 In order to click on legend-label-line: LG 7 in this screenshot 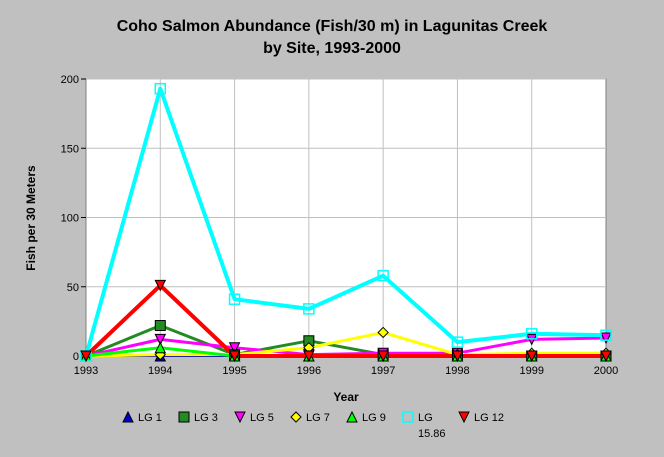, I will do `click(318, 418)`.